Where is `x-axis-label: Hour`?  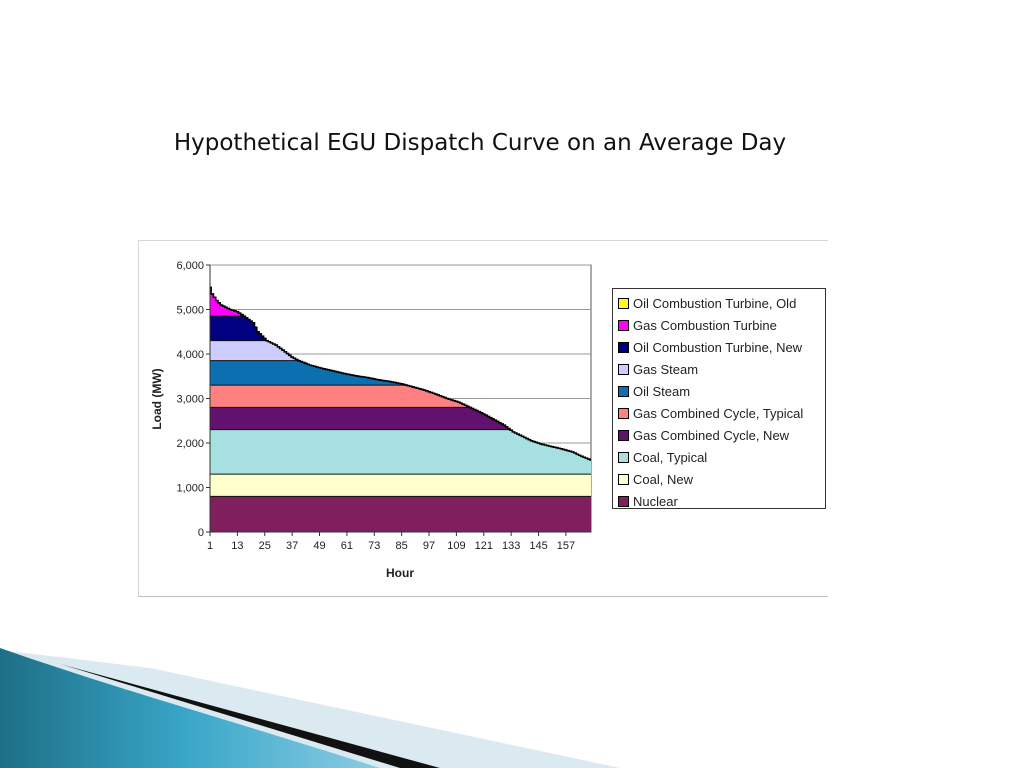
x-axis-label: Hour is located at coordinates (400, 573).